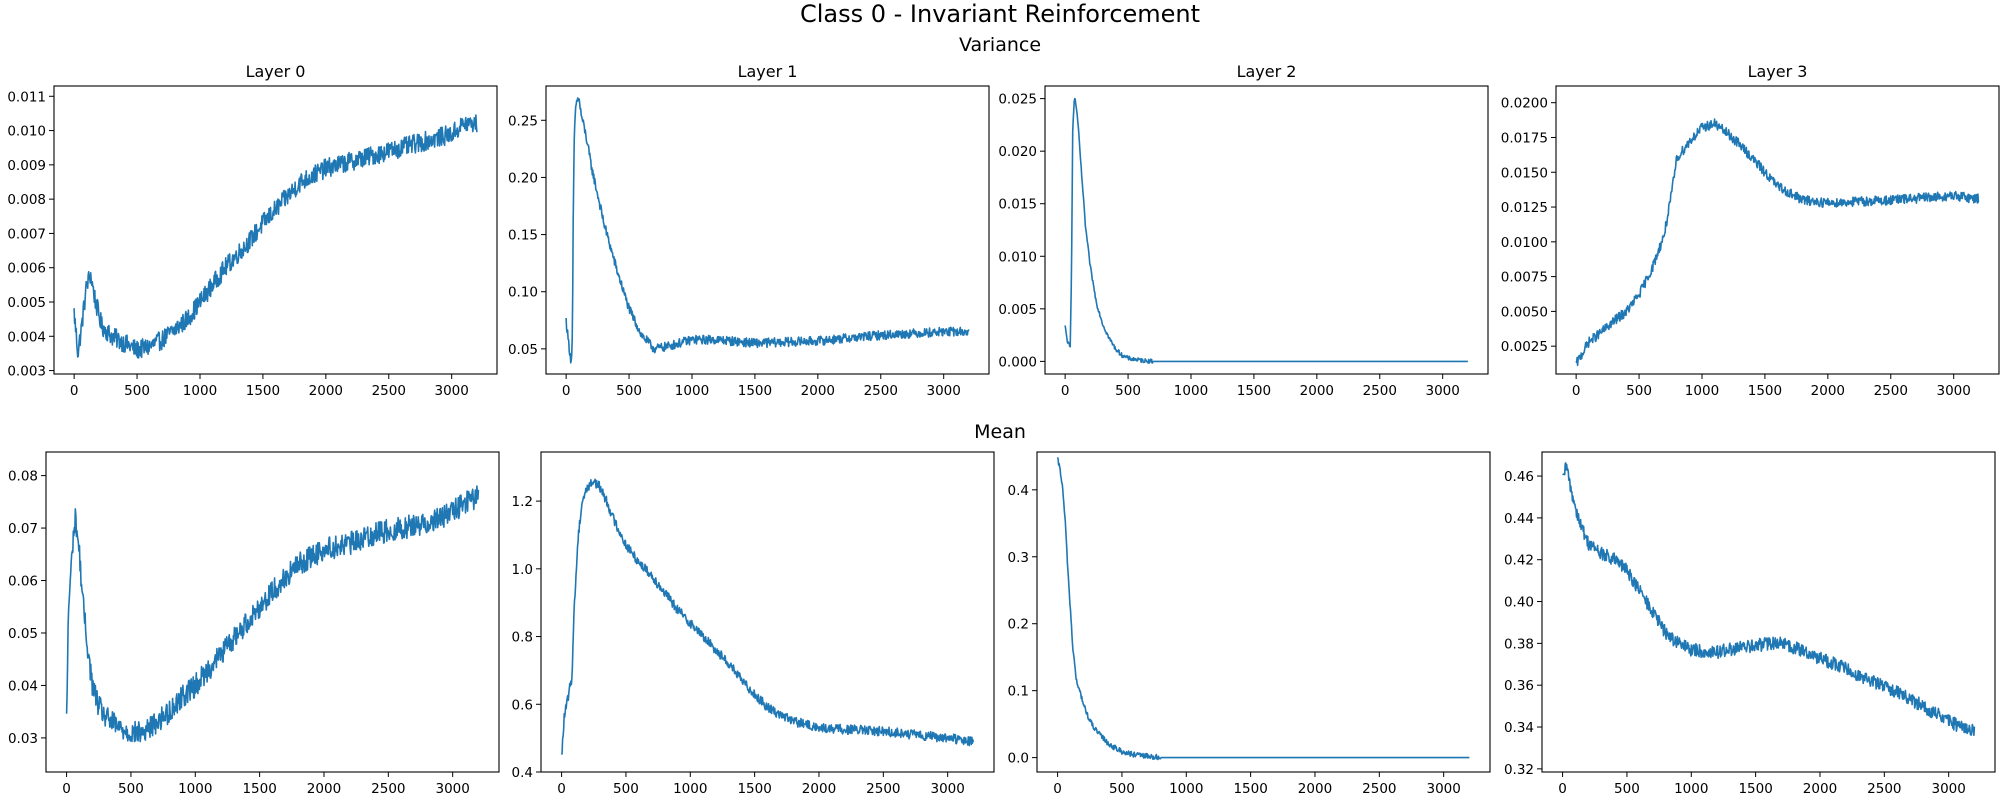  I want to click on y-tick-label: 0.0025, so click(1524, 347).